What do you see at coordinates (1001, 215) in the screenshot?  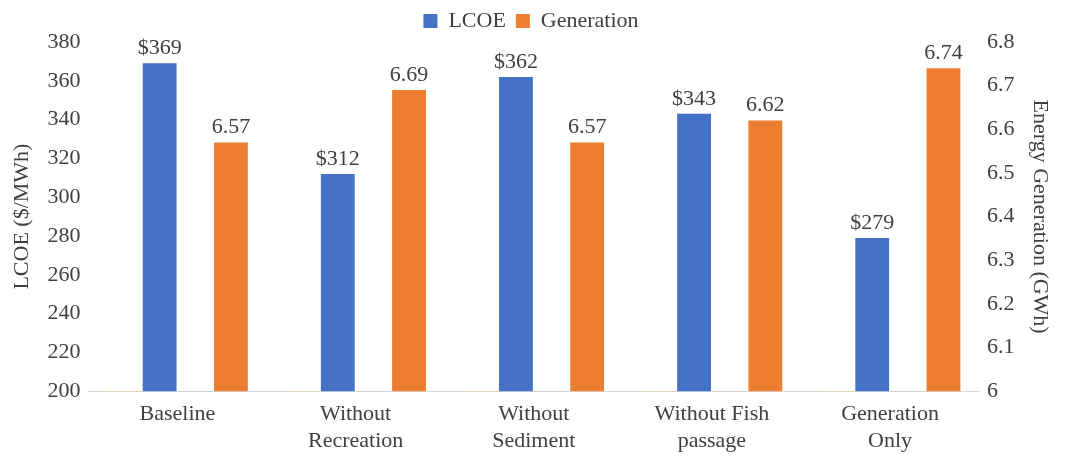 I see `y2-tick-label: 6.4` at bounding box center [1001, 215].